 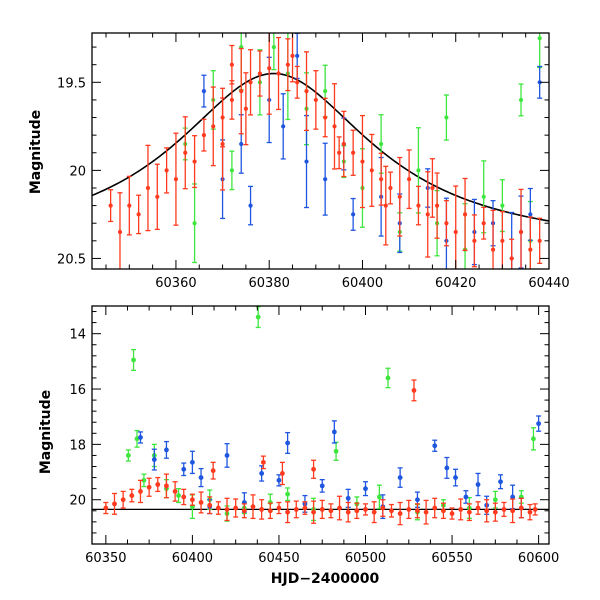 I want to click on top-x-tick-label: 60360, so click(x=175, y=283).